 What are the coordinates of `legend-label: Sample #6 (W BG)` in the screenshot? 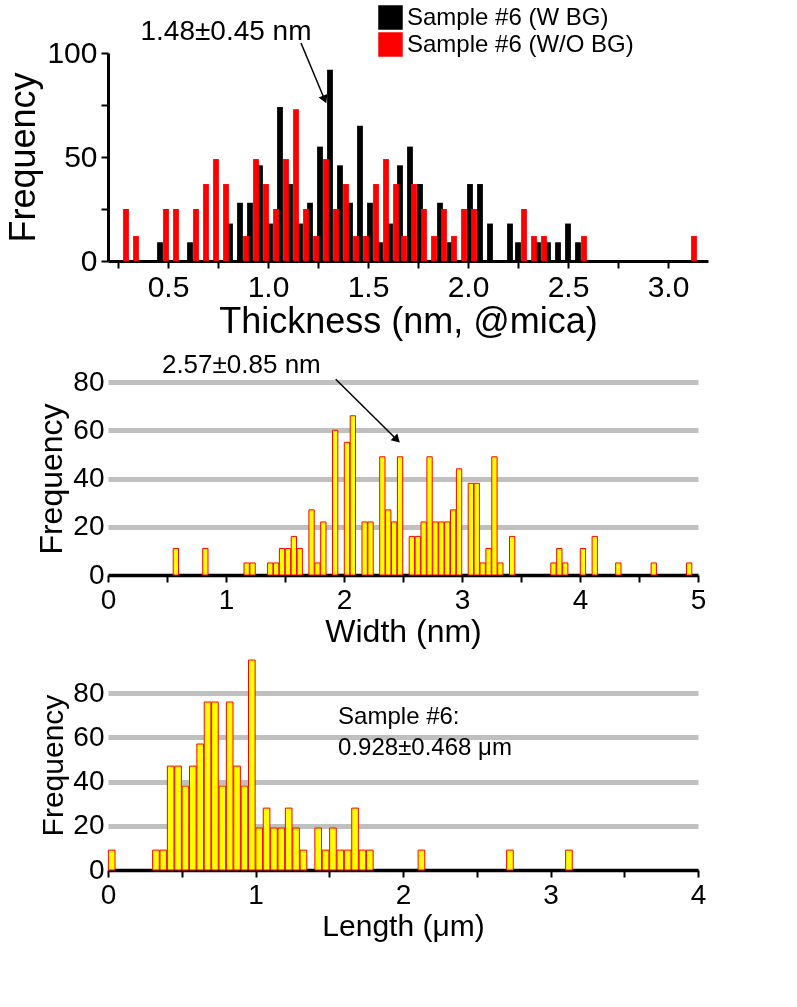 It's located at (508, 16).